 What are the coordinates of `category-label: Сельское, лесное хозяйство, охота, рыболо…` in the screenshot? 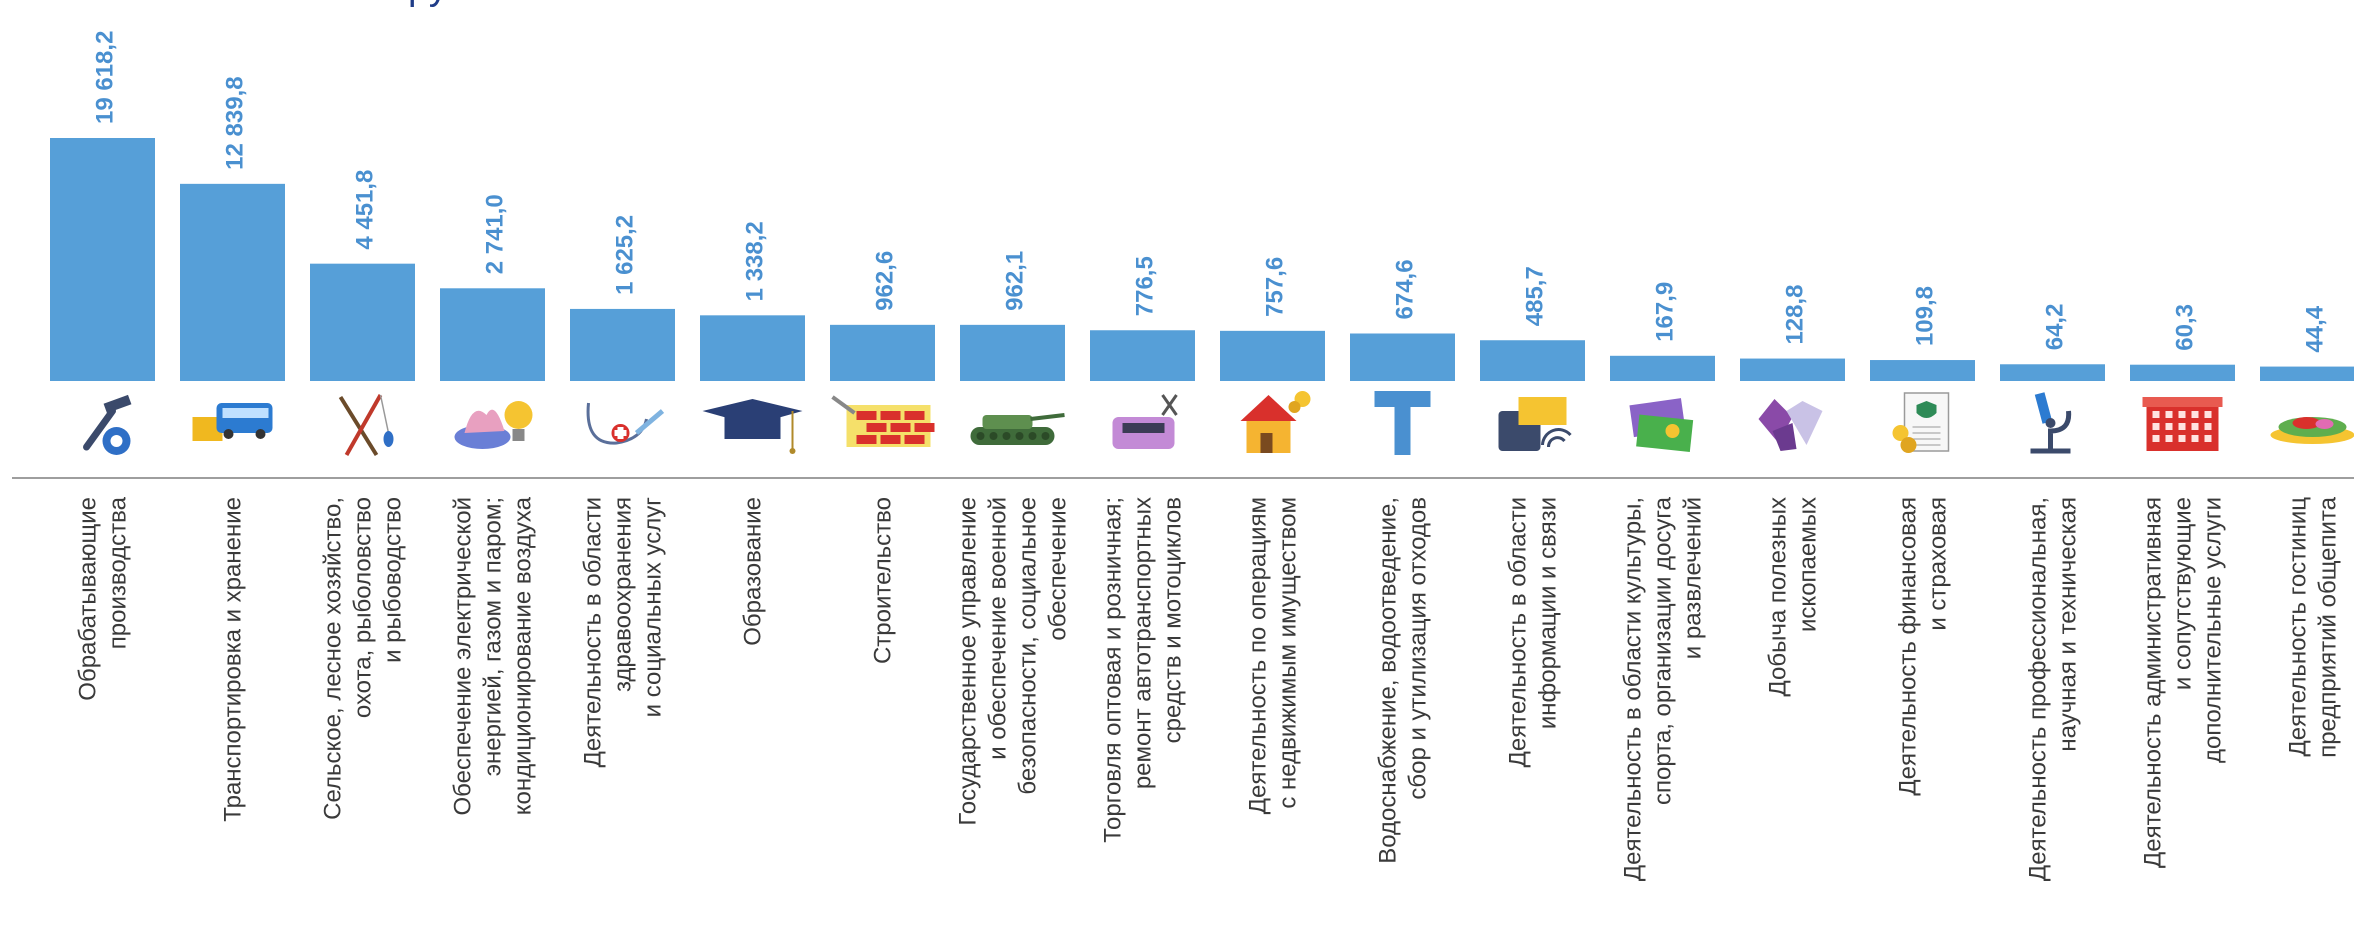 It's located at (363, 658).